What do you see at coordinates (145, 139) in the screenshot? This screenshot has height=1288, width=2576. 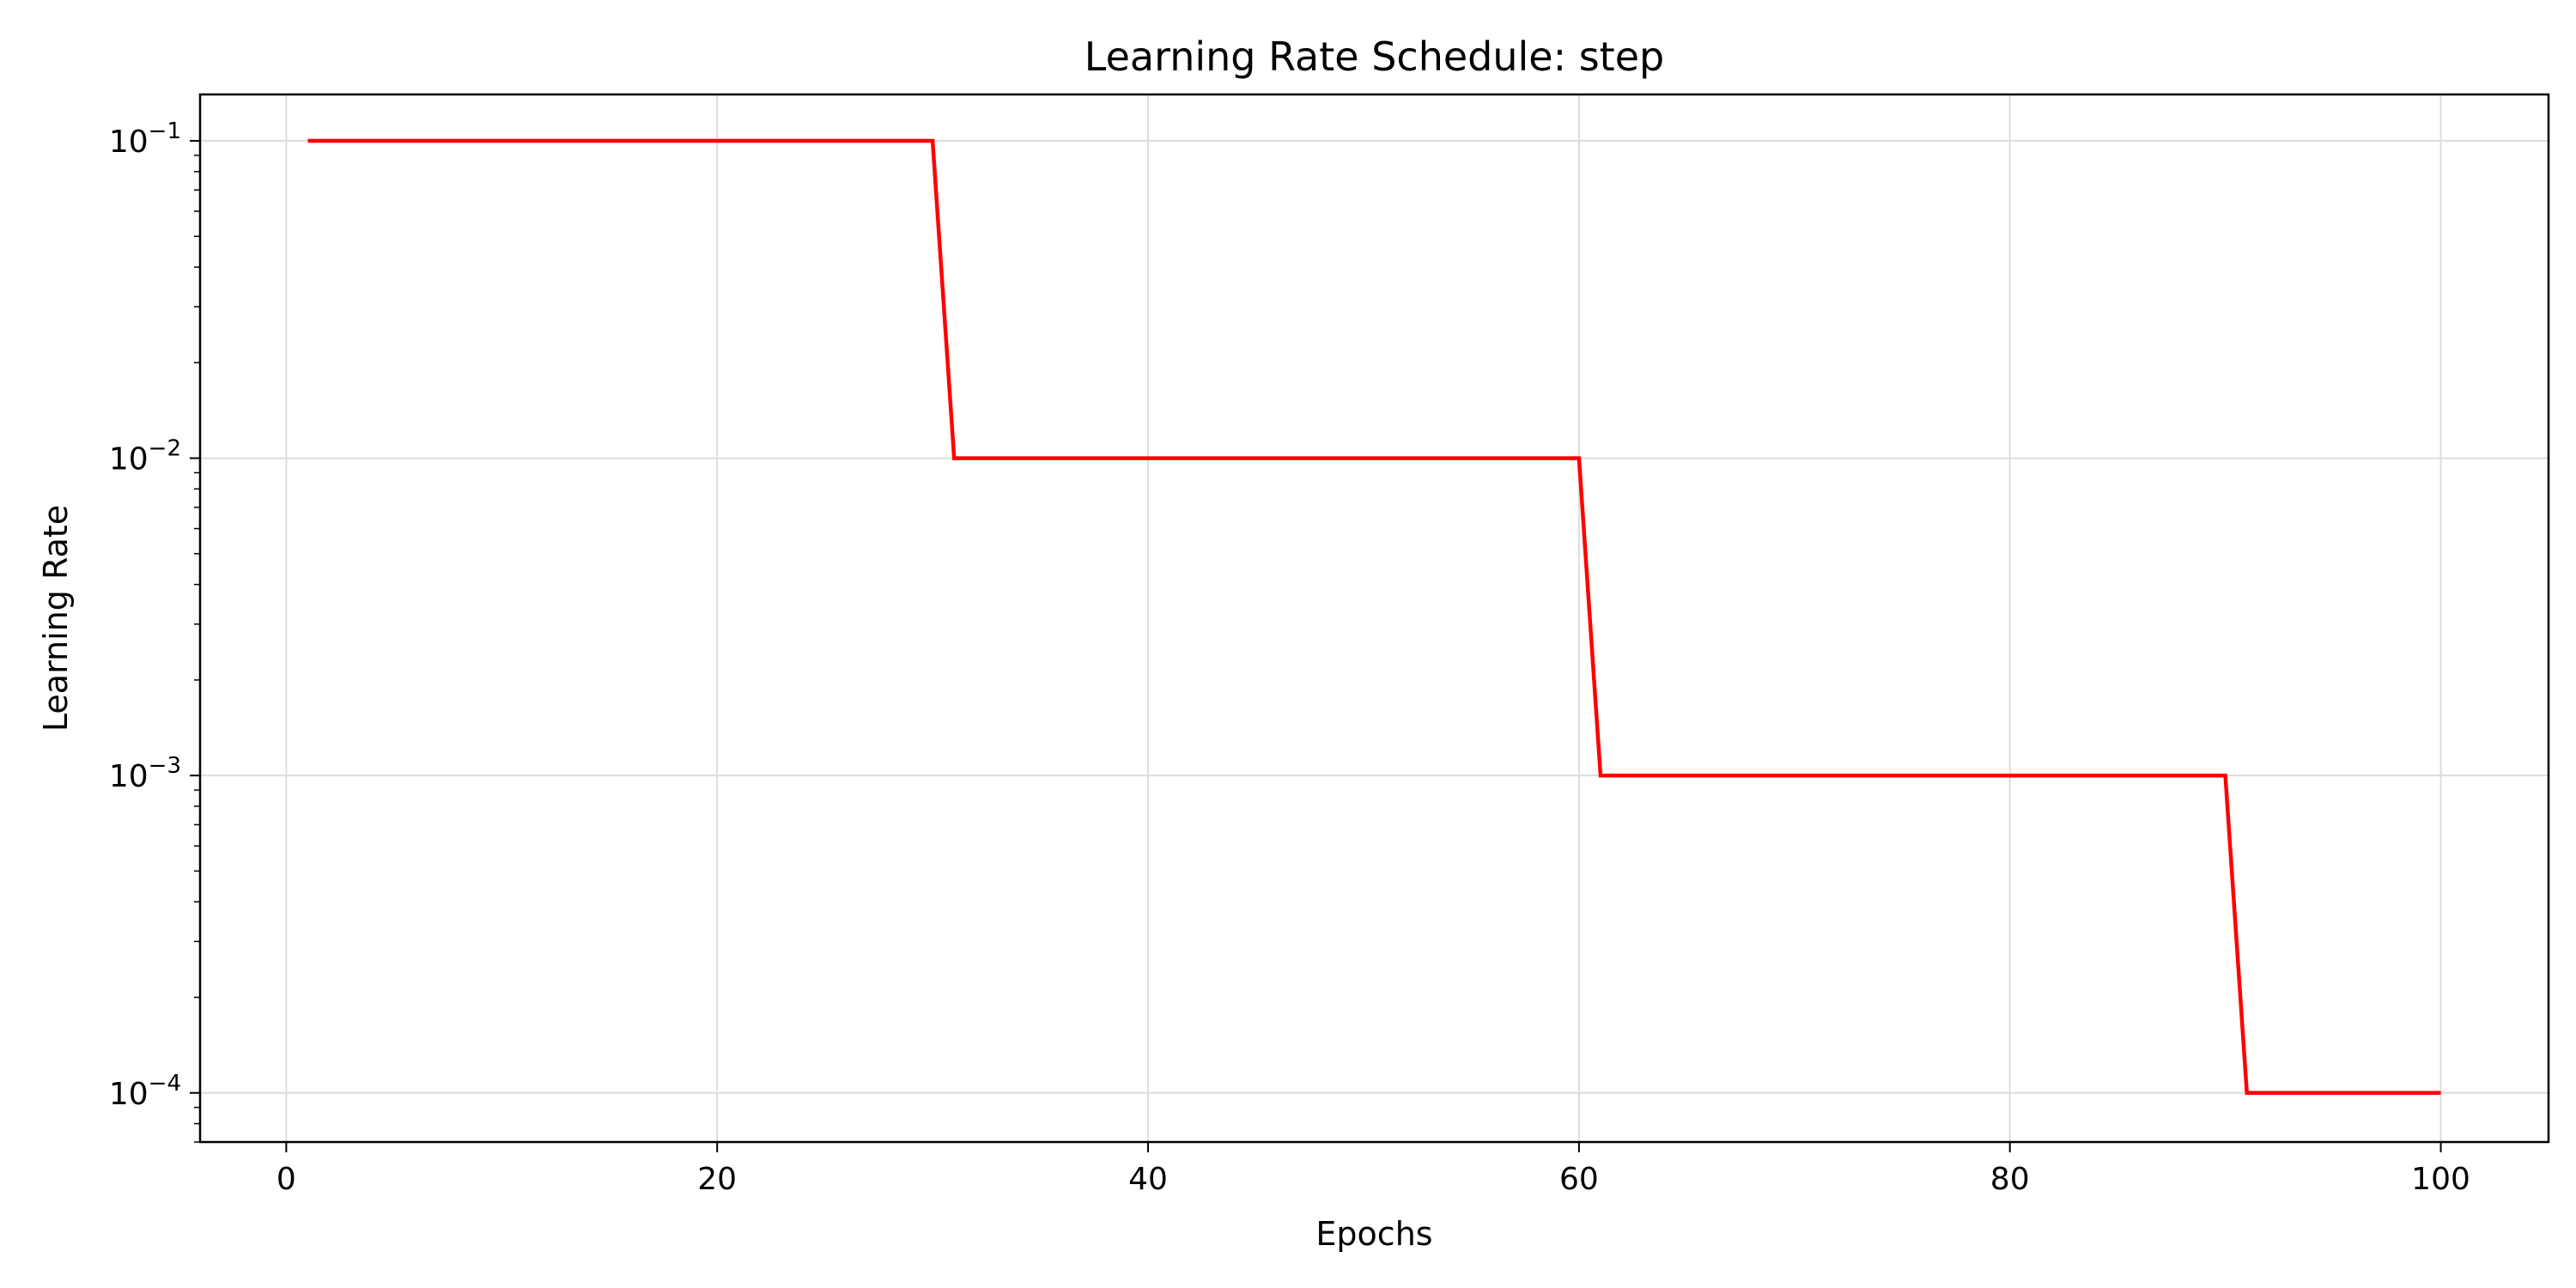 I see `y-tick-label: 10⁻¹` at bounding box center [145, 139].